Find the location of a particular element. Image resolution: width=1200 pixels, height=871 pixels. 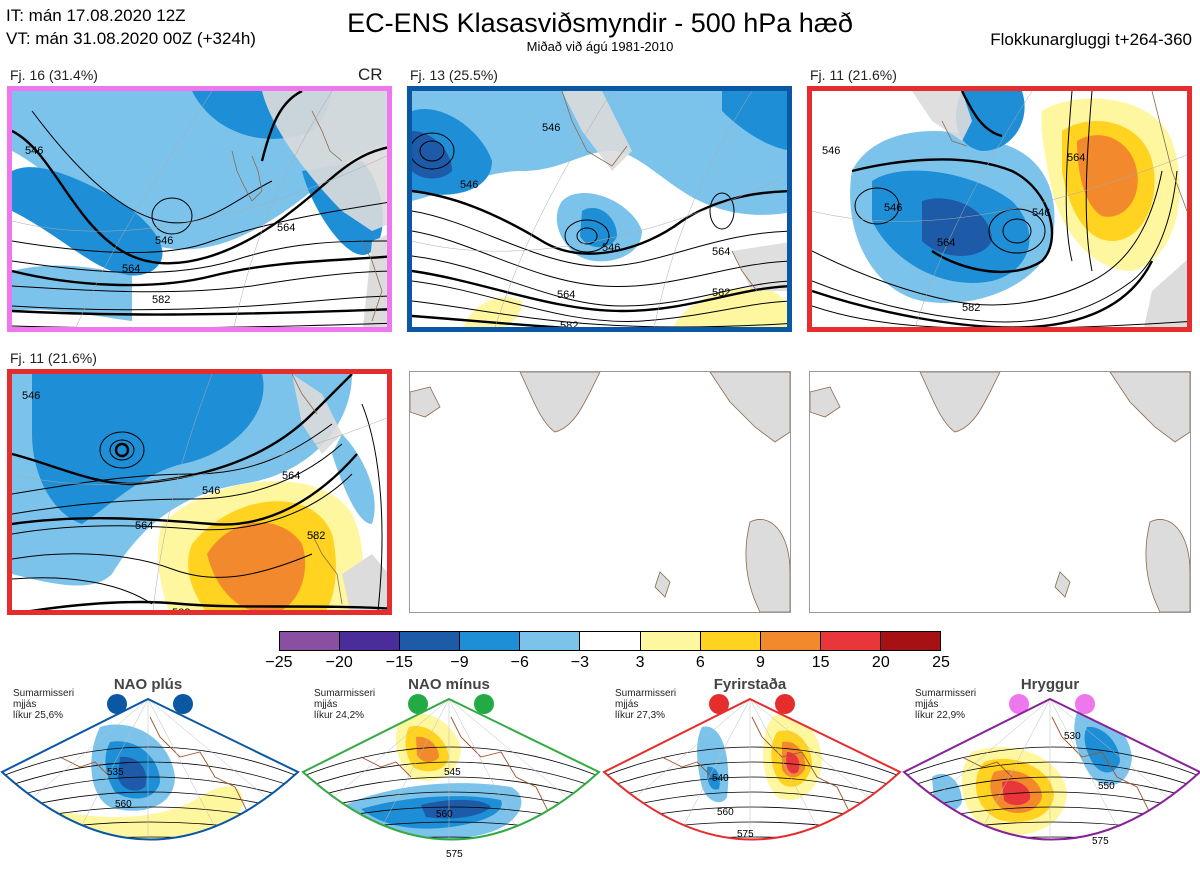

regime-fan-map: 545 560 575 is located at coordinates (451, 778).